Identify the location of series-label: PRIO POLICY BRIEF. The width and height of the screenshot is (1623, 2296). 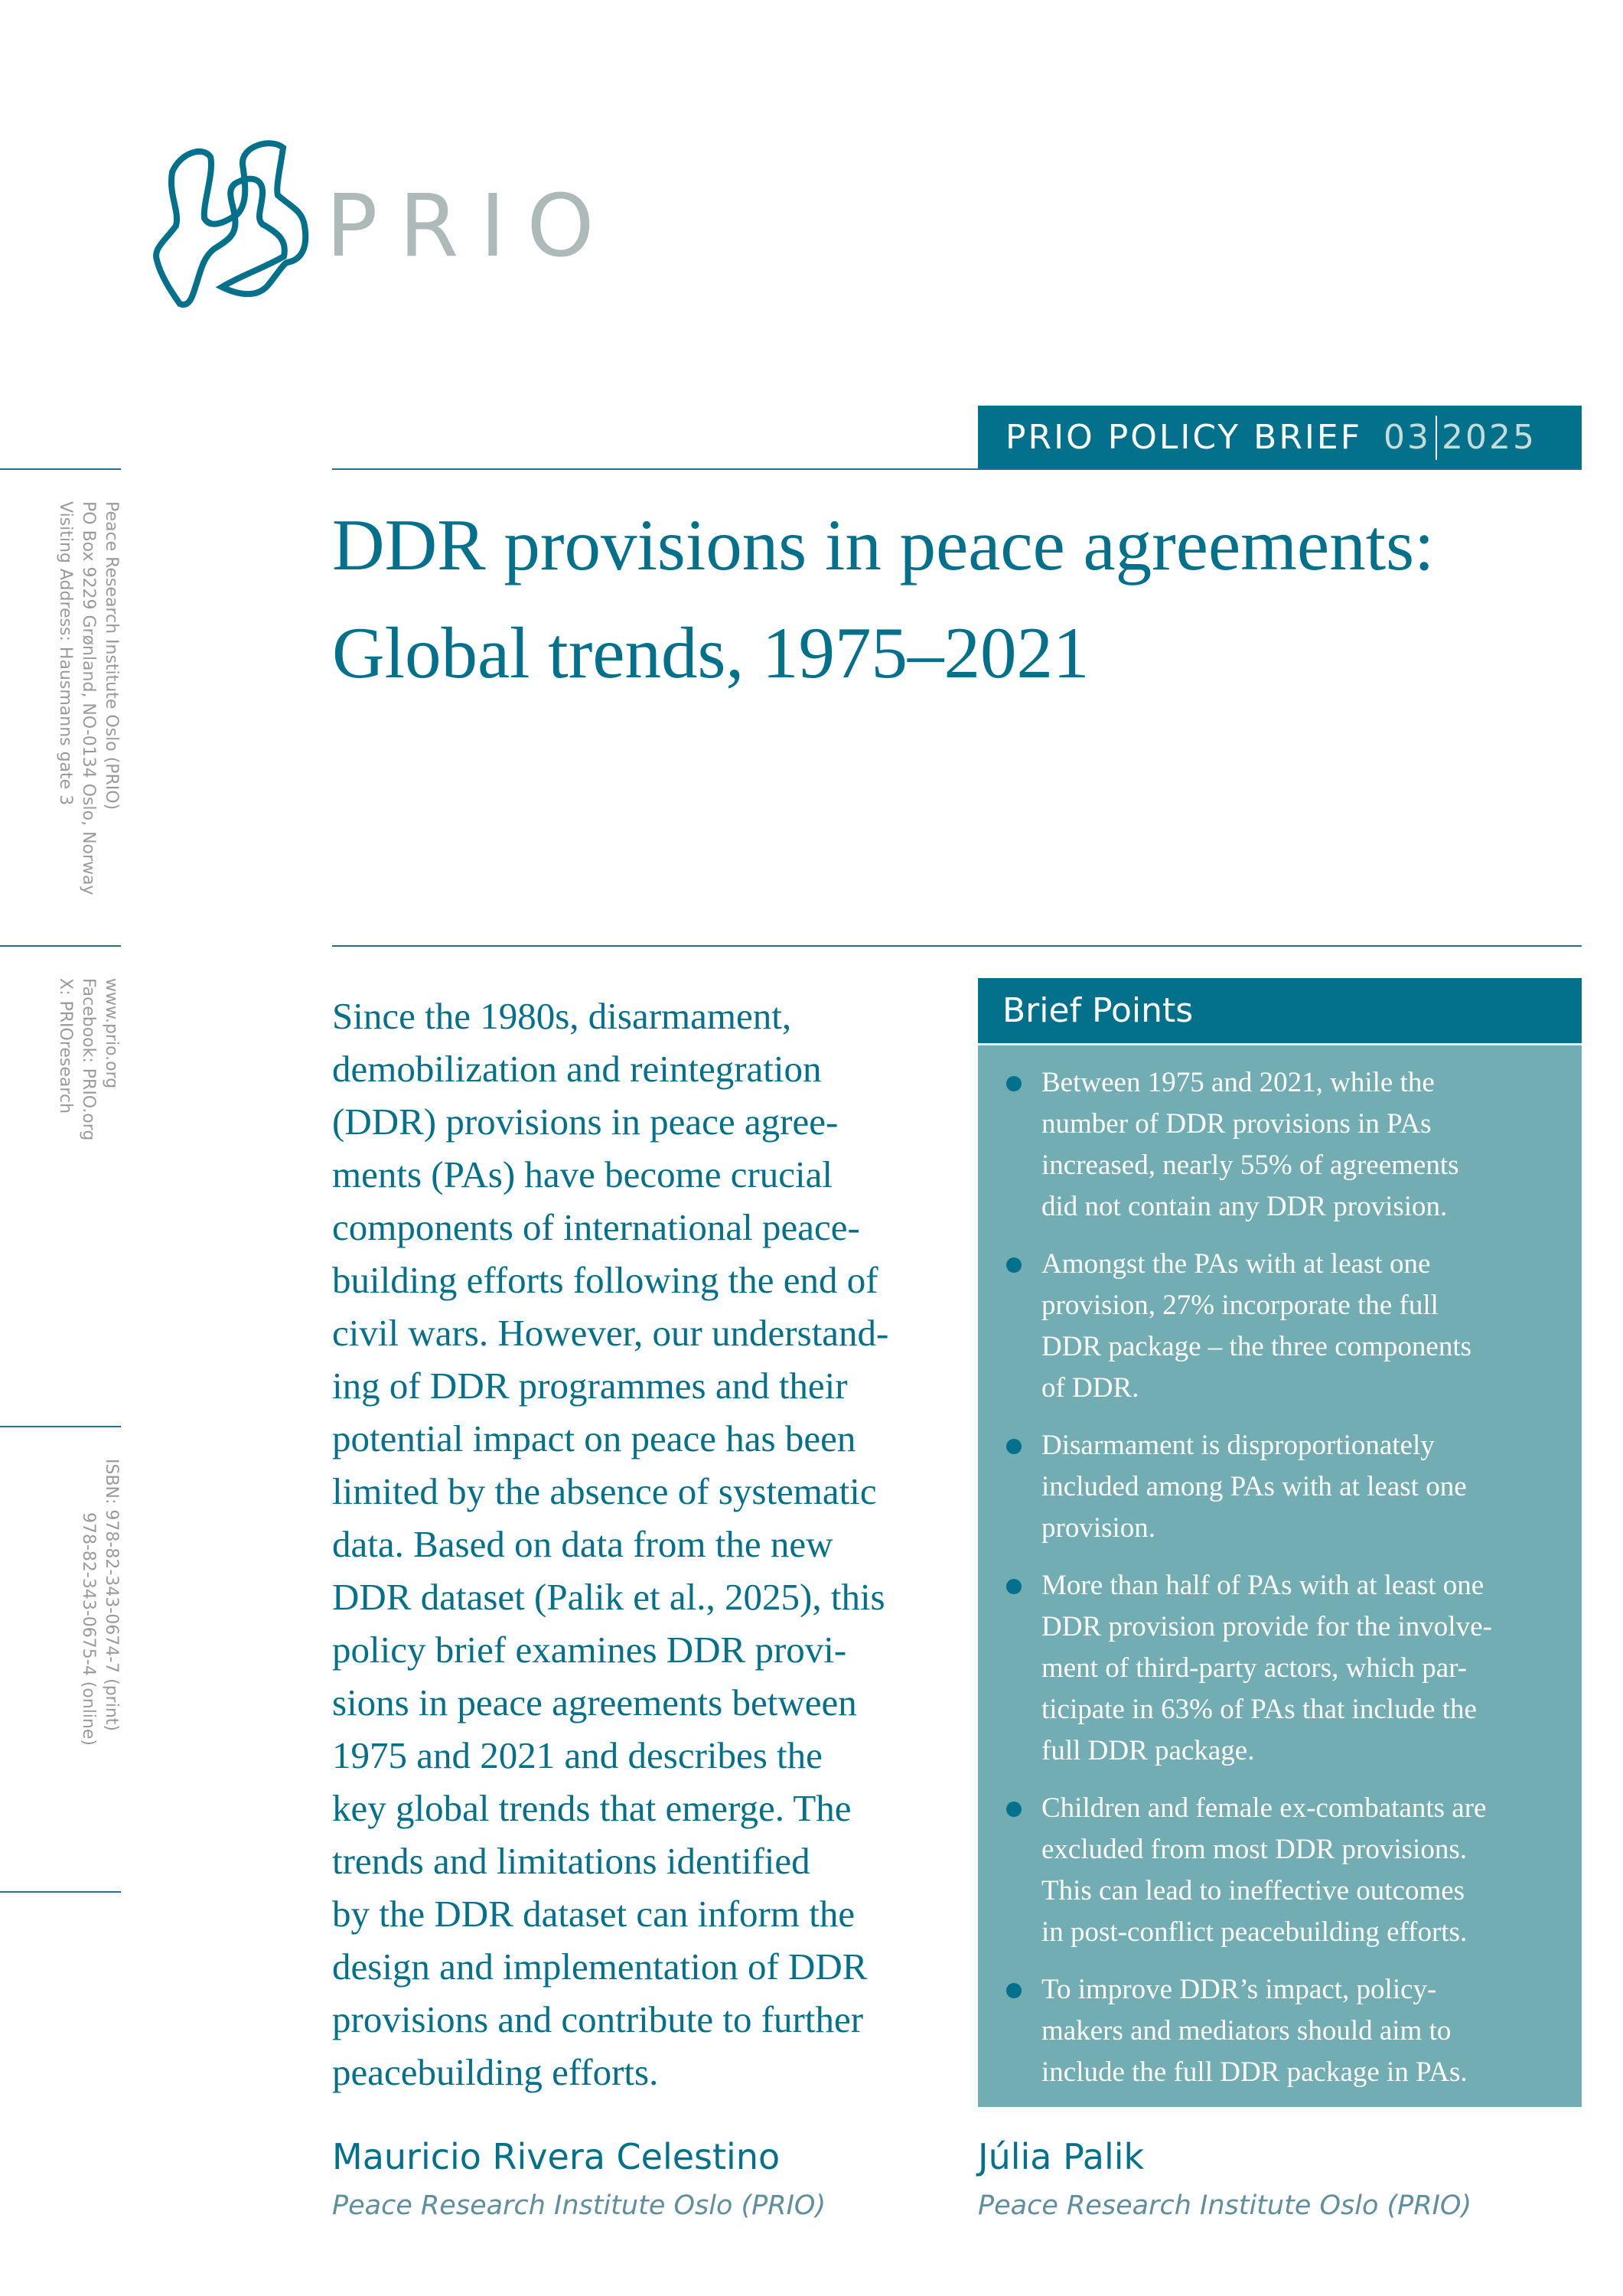
(1184, 437).